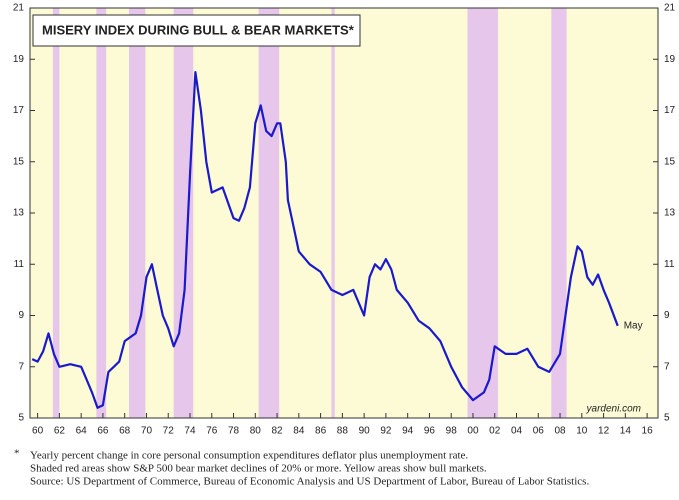  What do you see at coordinates (19, 110) in the screenshot?
I see `y-tick-label: 17` at bounding box center [19, 110].